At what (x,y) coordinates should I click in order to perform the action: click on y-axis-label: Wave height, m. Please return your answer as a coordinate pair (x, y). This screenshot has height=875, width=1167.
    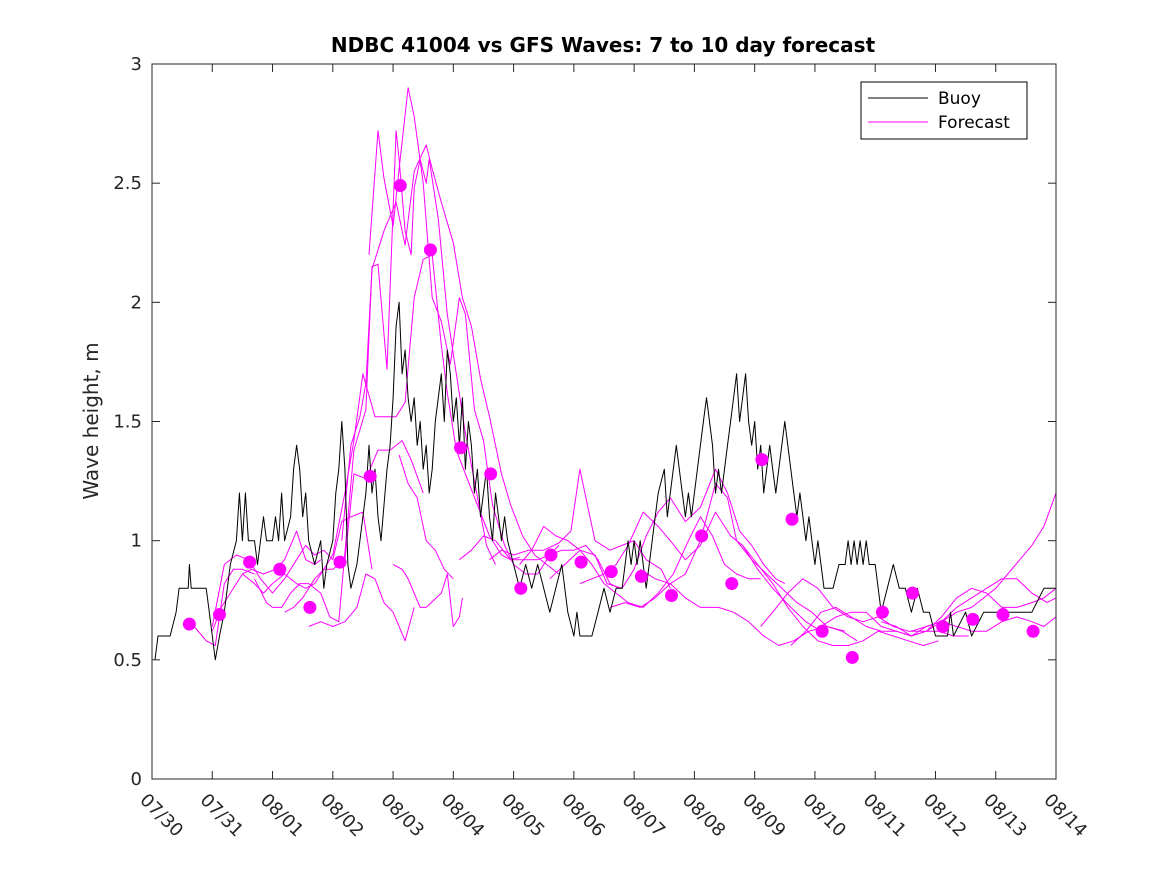
    Looking at the image, I should click on (91, 420).